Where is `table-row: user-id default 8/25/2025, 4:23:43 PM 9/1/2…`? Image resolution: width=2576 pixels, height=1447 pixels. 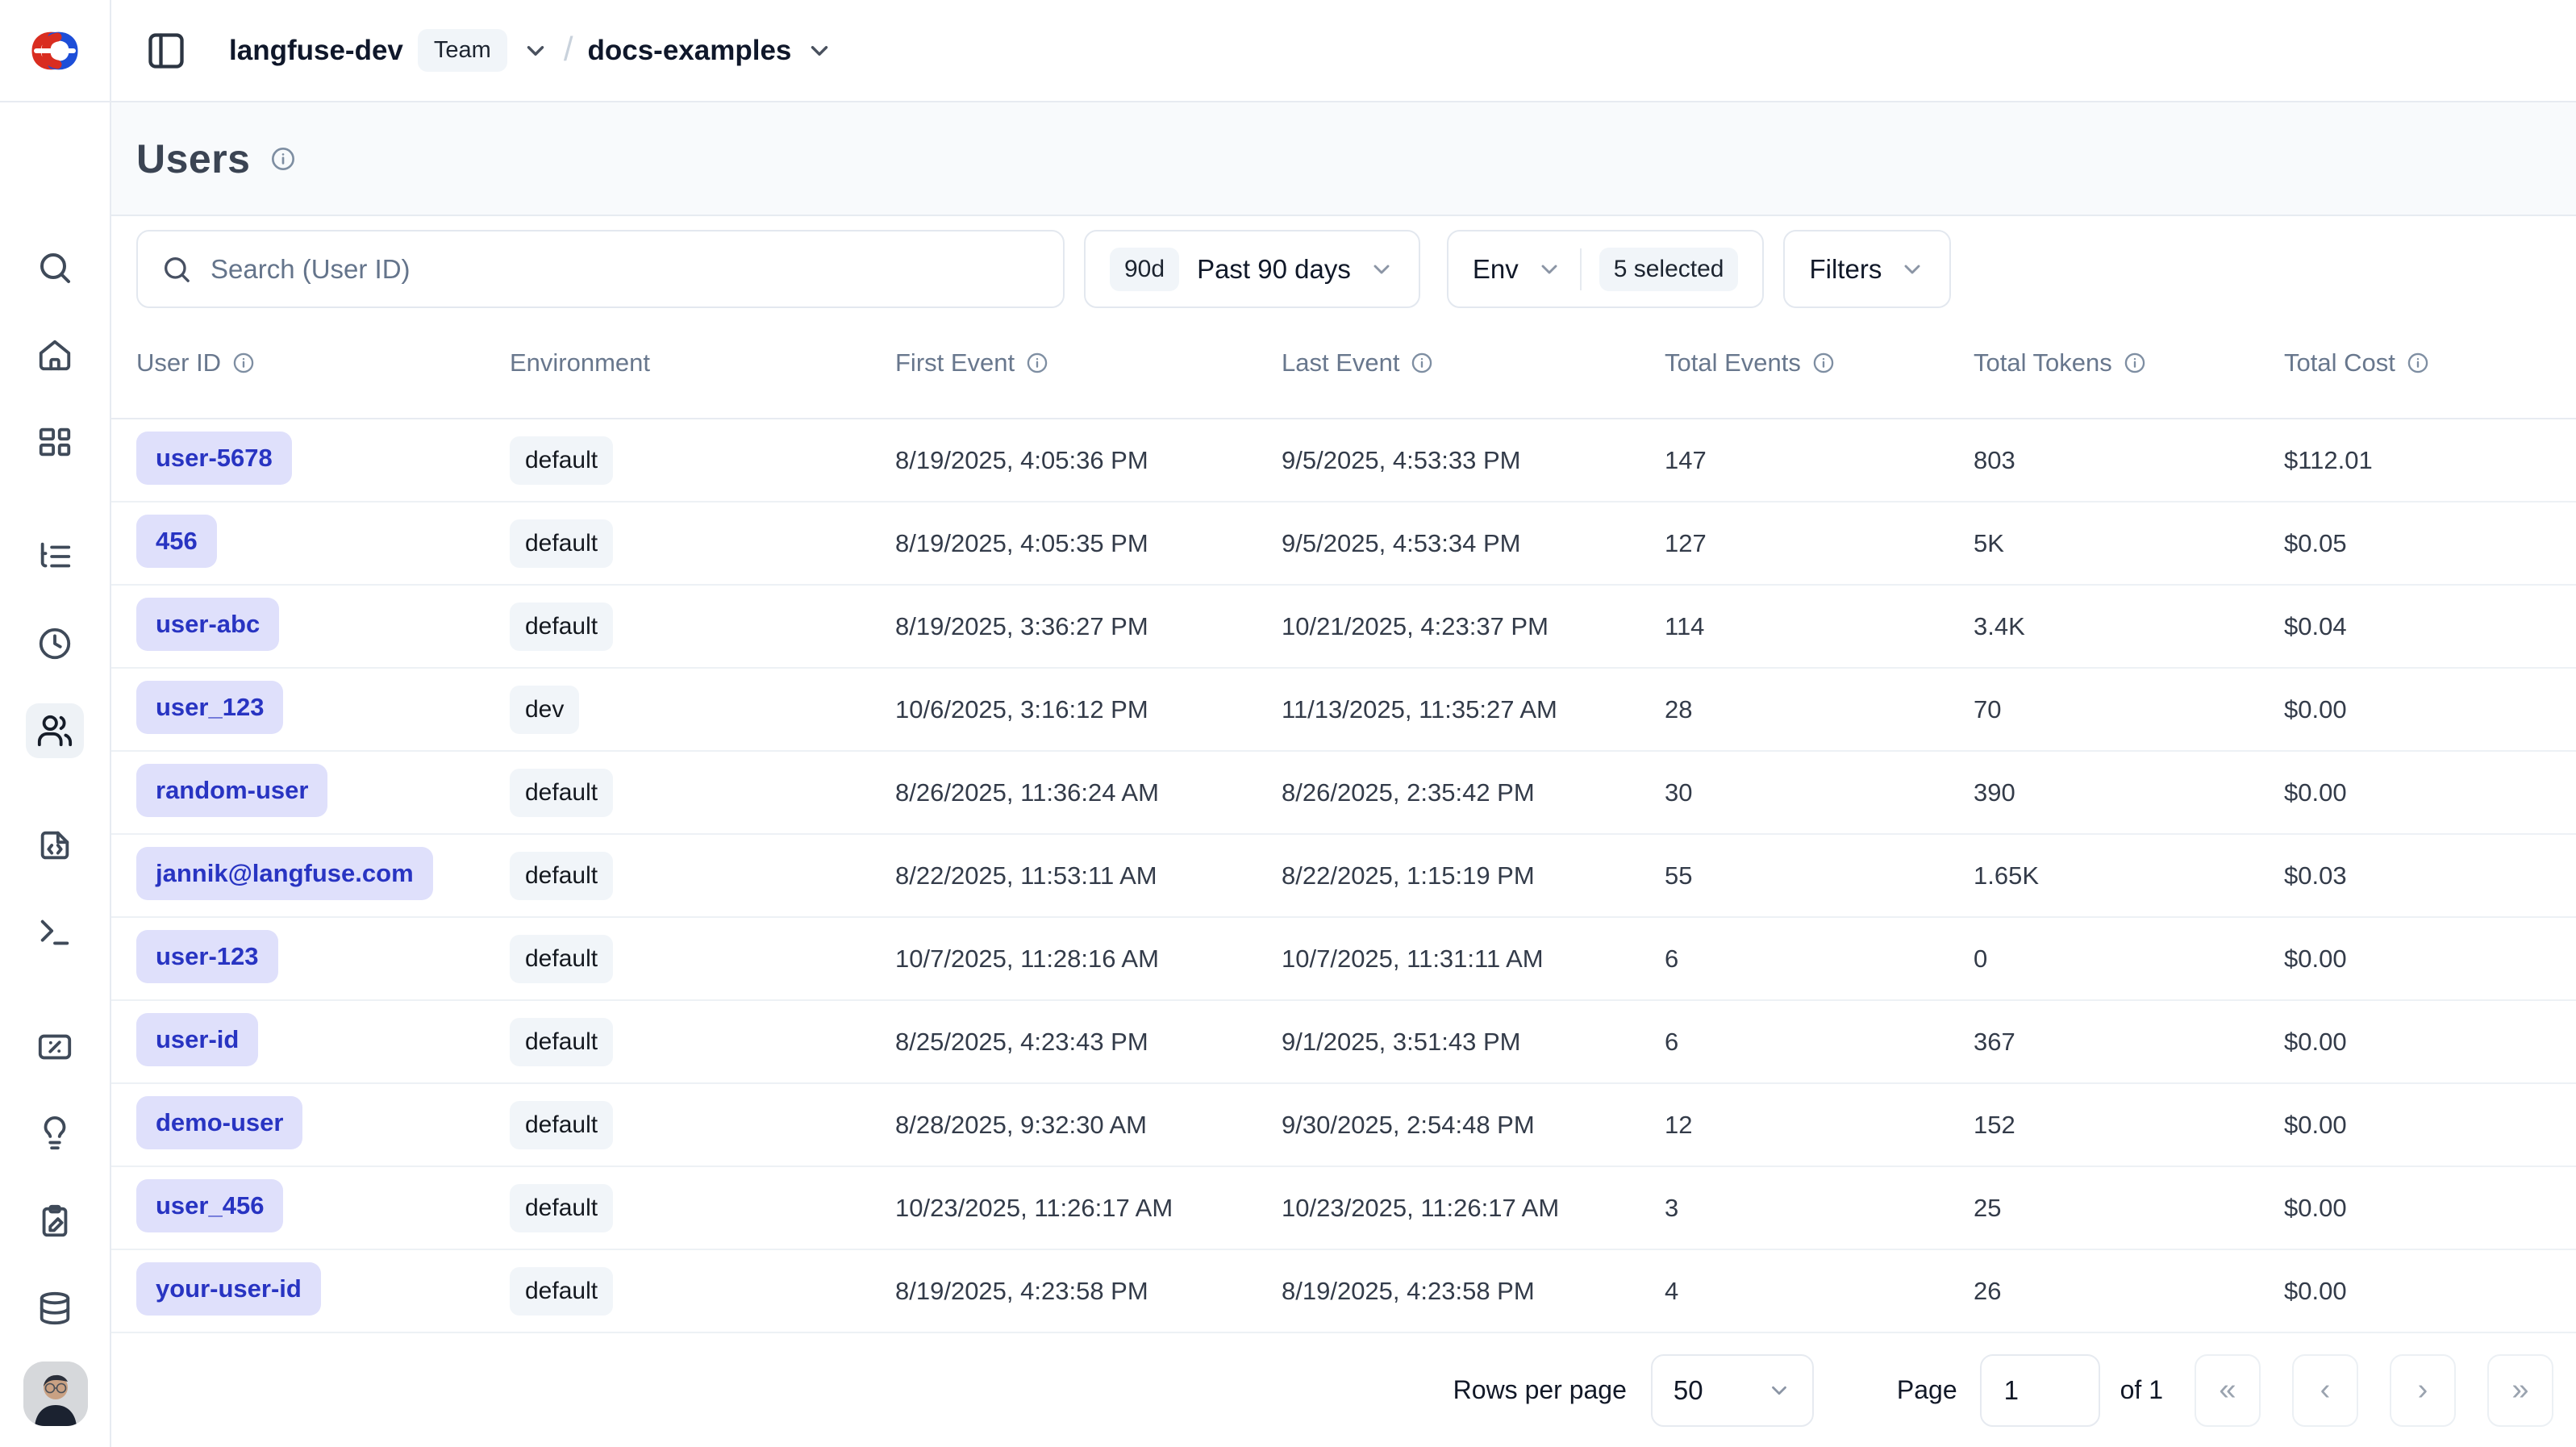
table-row: user-id default 8/25/2025, 4:23:43 PM 9/1/2… is located at coordinates (1343, 1042).